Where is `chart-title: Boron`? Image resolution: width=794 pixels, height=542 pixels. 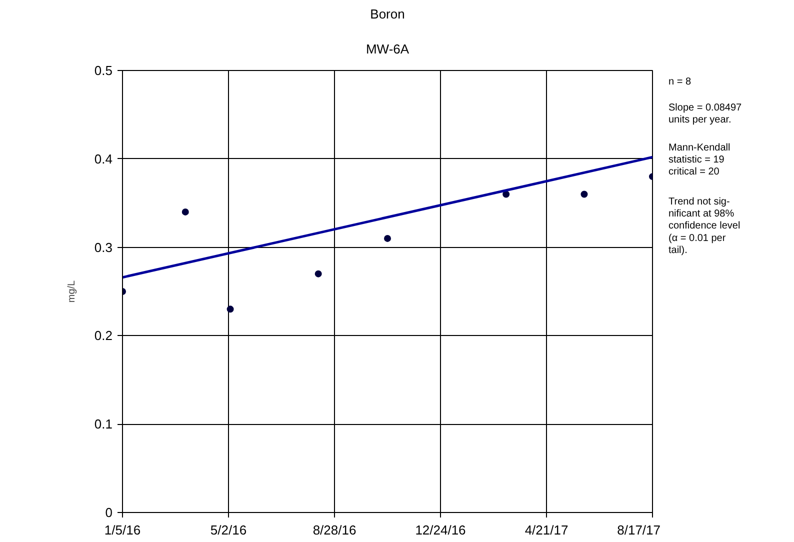 chart-title: Boron is located at coordinates (387, 14).